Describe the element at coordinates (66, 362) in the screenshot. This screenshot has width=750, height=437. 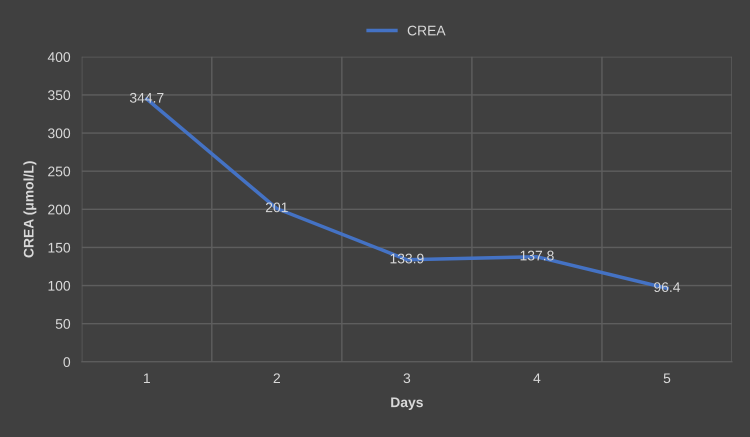
I see `y-tick-label: 0` at that location.